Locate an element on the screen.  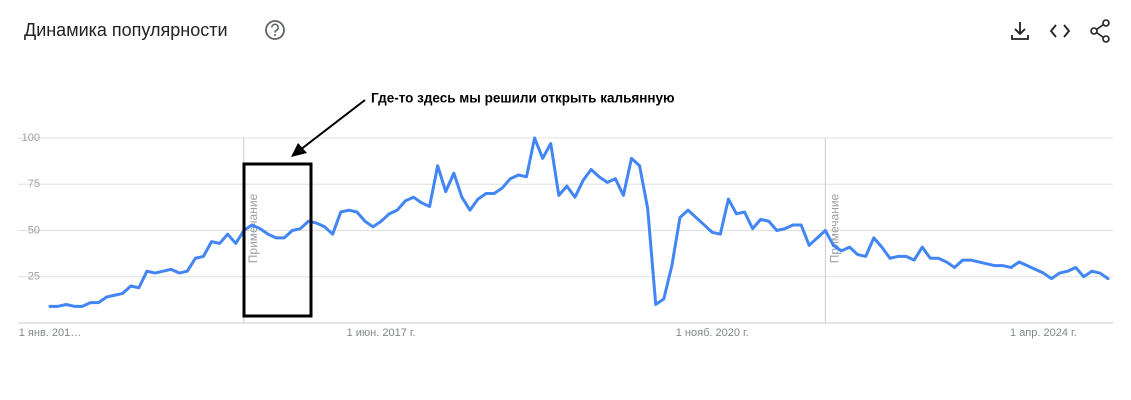
embed-icon is located at coordinates (1060, 31).